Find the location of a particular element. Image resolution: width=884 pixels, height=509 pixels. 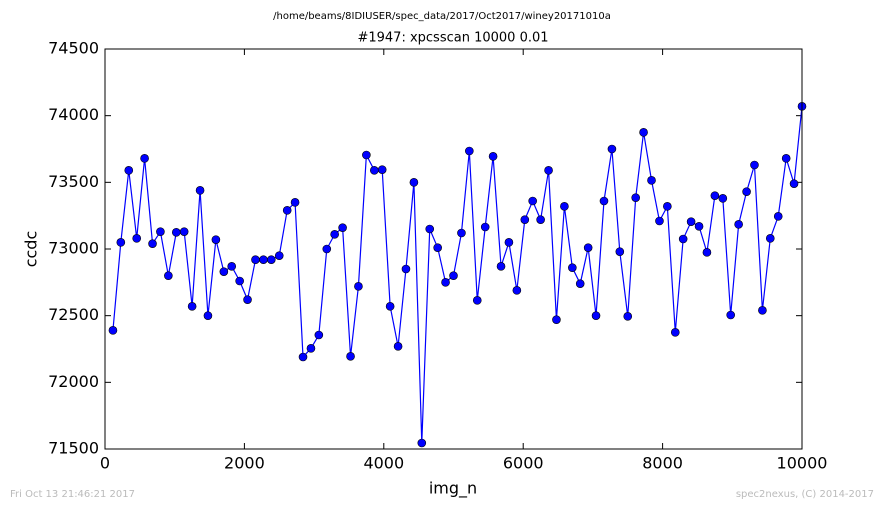

footer-left: Fri Oct 13 21:46:21 2017 is located at coordinates (72, 494).